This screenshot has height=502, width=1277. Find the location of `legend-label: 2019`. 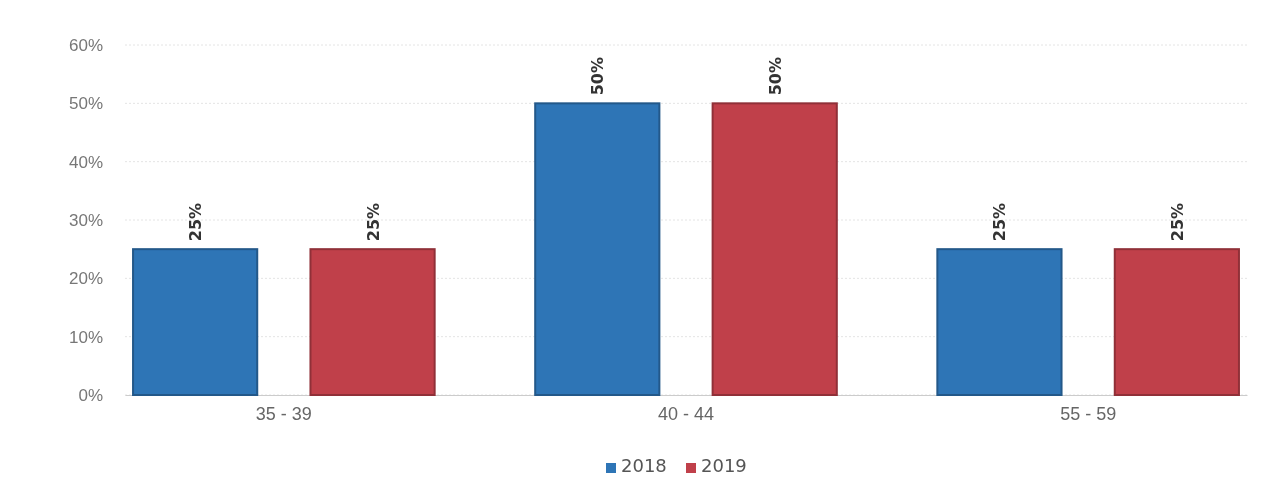

legend-label: 2019 is located at coordinates (724, 465).